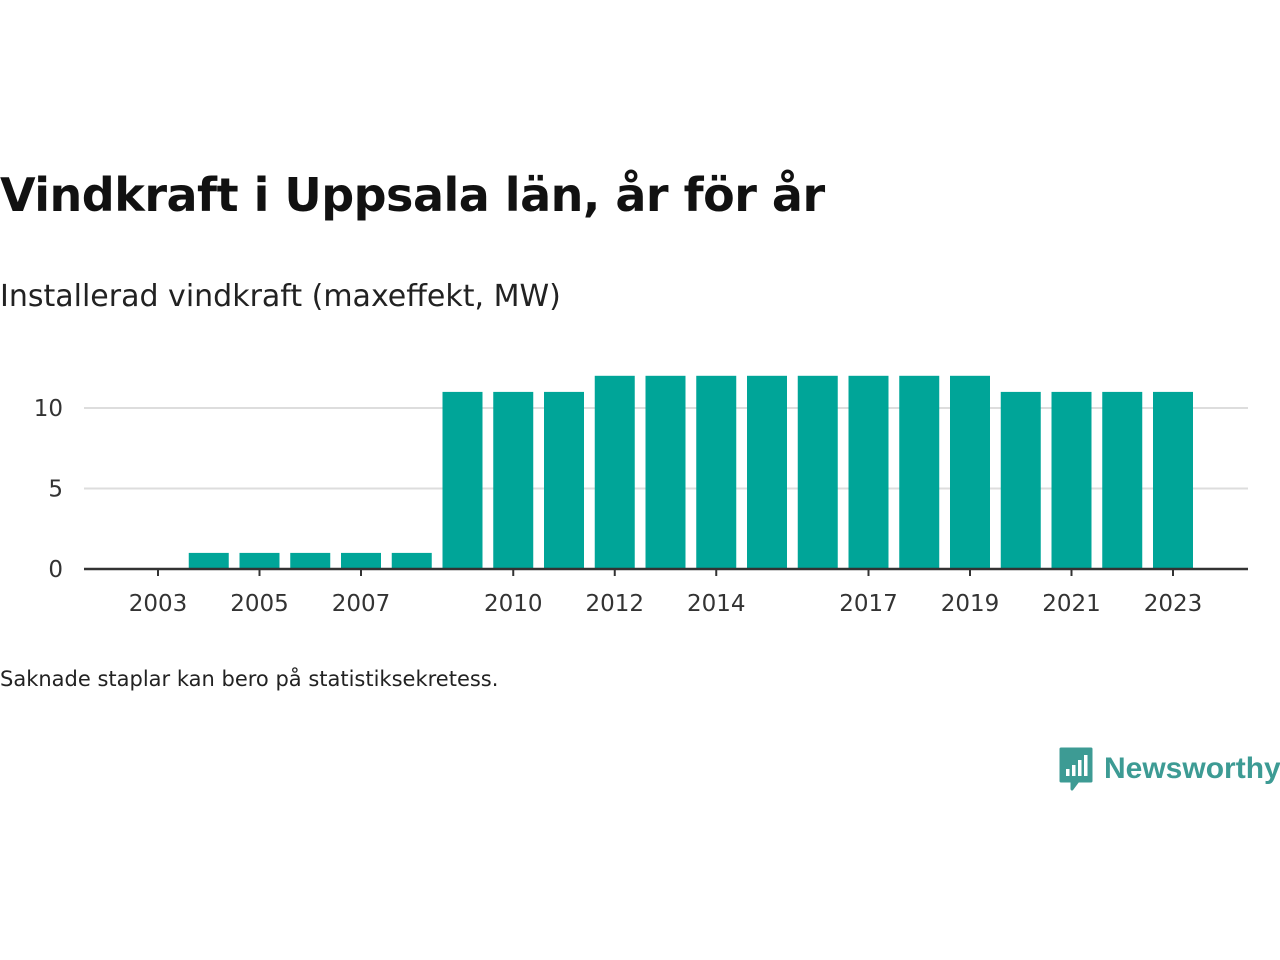 The width and height of the screenshot is (1280, 960). What do you see at coordinates (158, 604) in the screenshot?
I see `x-tick-label: 2003` at bounding box center [158, 604].